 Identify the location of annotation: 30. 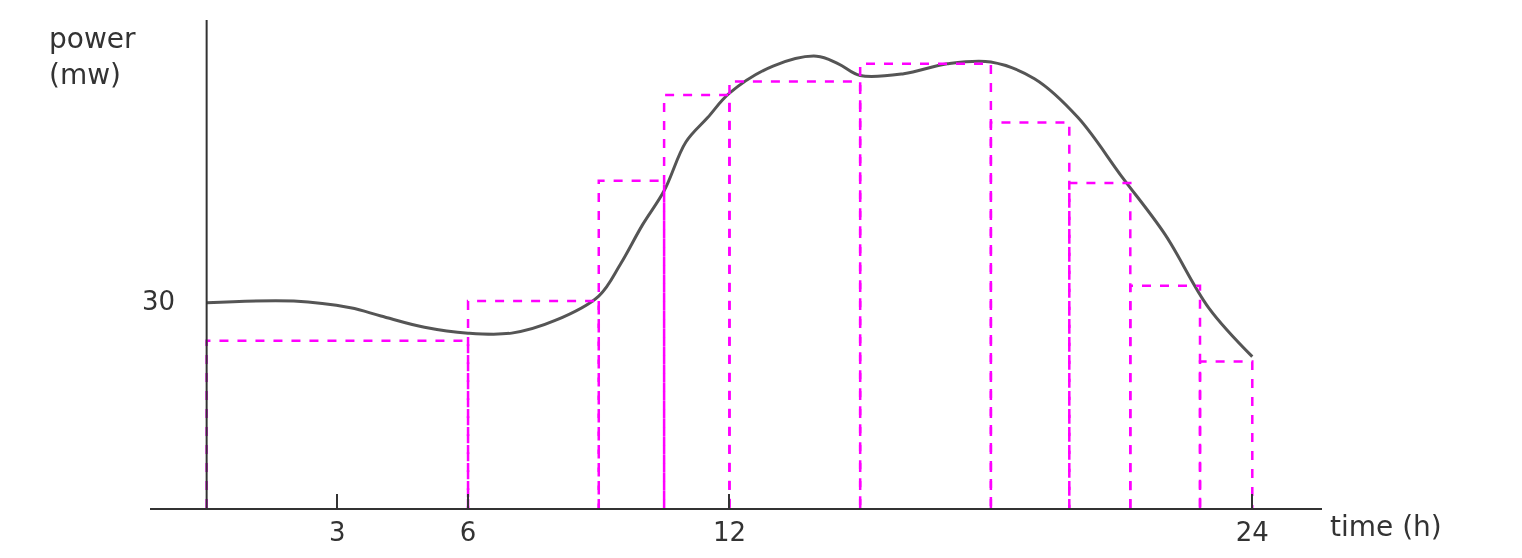
(159, 301).